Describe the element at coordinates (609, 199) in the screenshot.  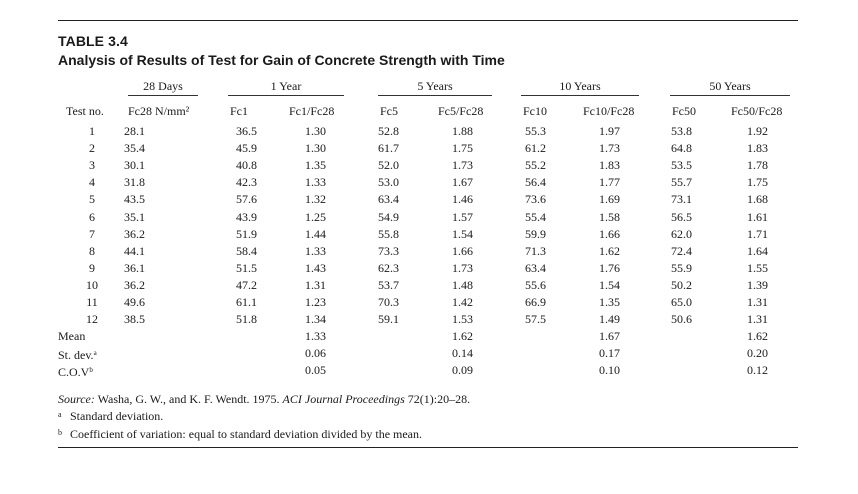
I see `cell-fc10-fc28: 1.69` at that location.